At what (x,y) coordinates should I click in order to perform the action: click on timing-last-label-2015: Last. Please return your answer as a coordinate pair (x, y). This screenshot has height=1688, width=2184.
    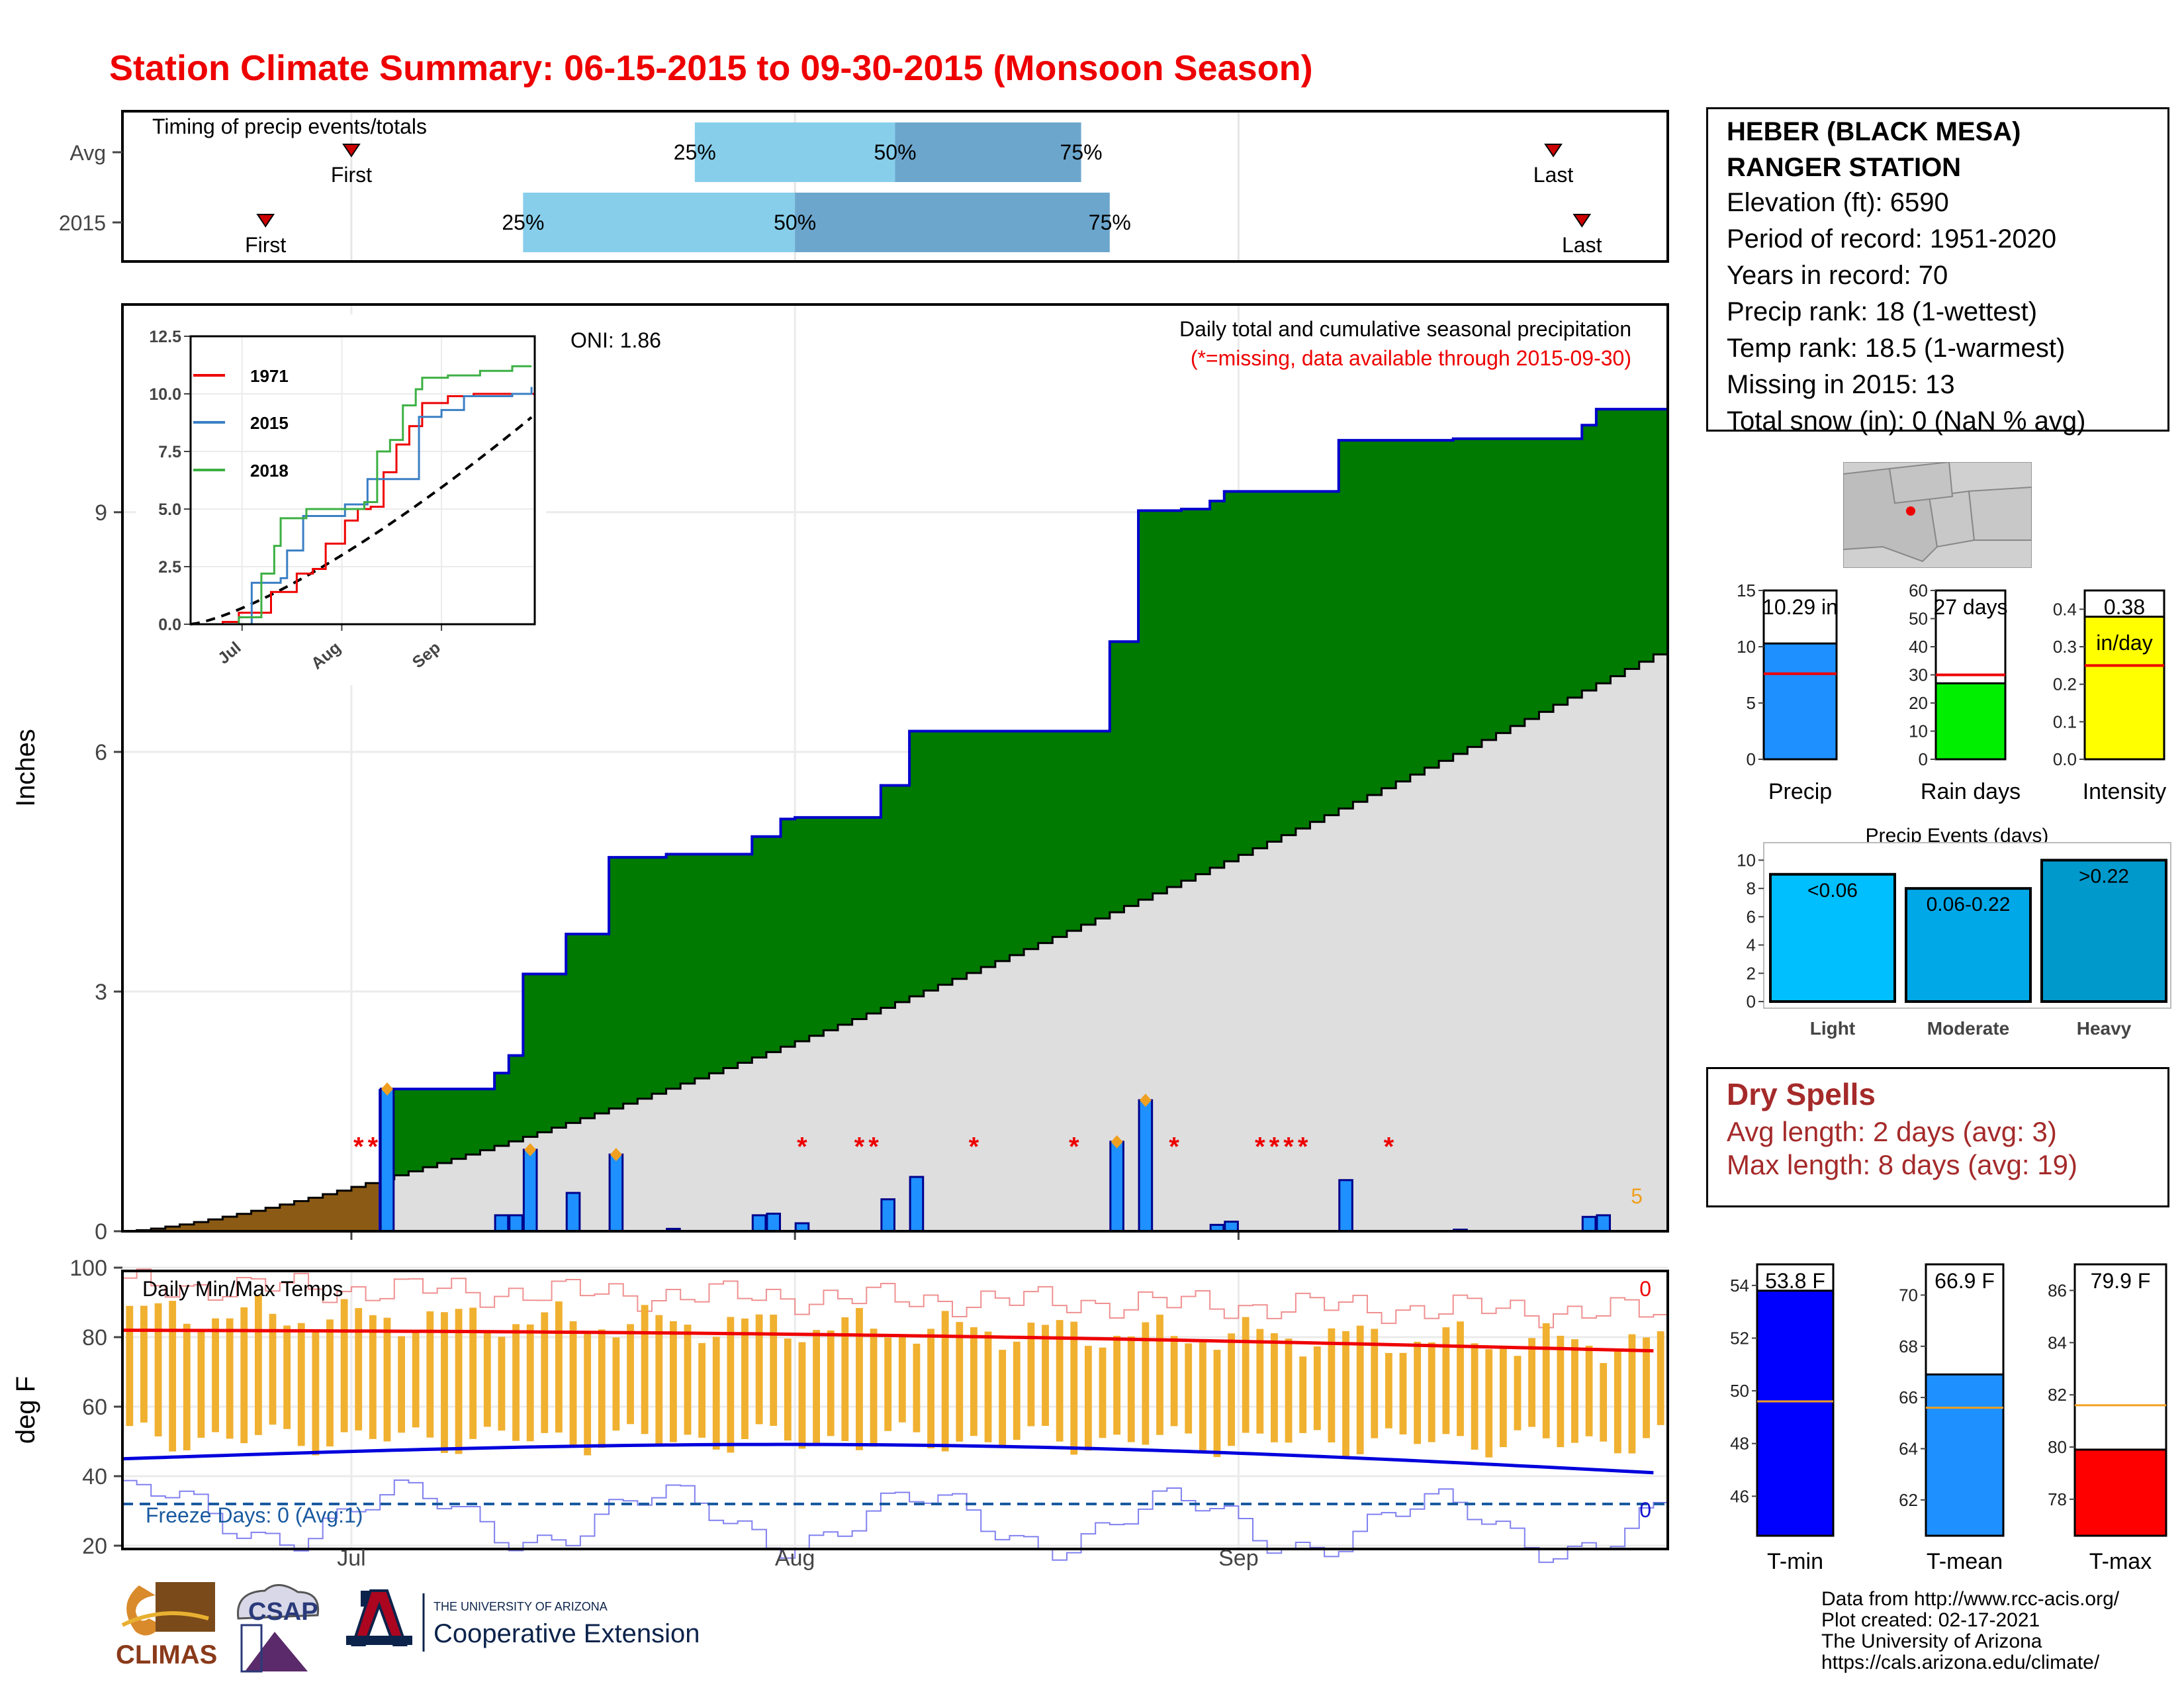
    Looking at the image, I should click on (1582, 245).